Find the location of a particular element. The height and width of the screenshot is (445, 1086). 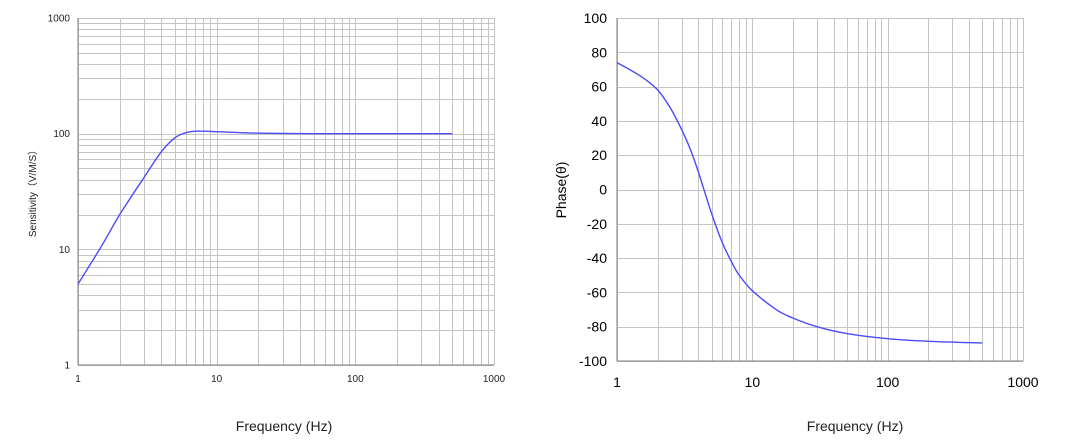

phase-y-tick-label: -80 is located at coordinates (597, 327).